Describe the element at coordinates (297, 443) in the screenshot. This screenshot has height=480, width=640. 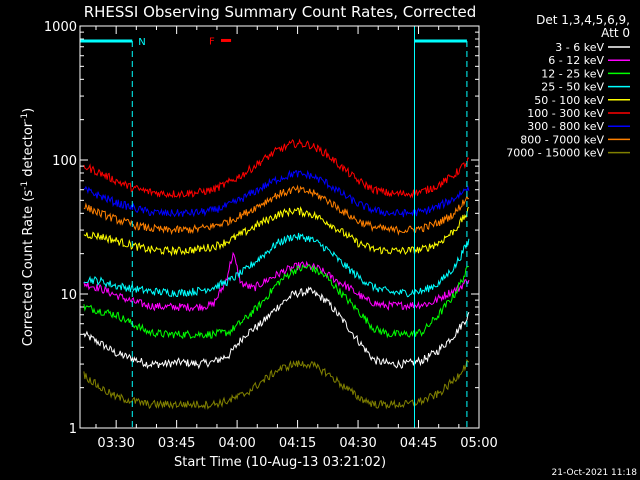
I see `x-tick-label: 04:15` at that location.